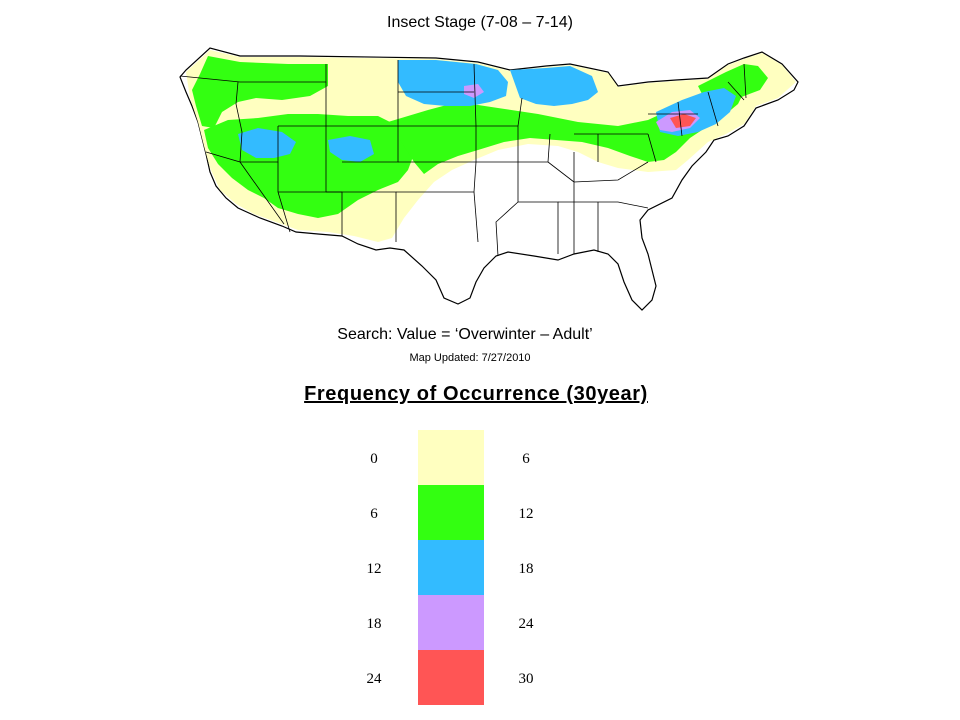  I want to click on legend-high-value: 6, so click(526, 459).